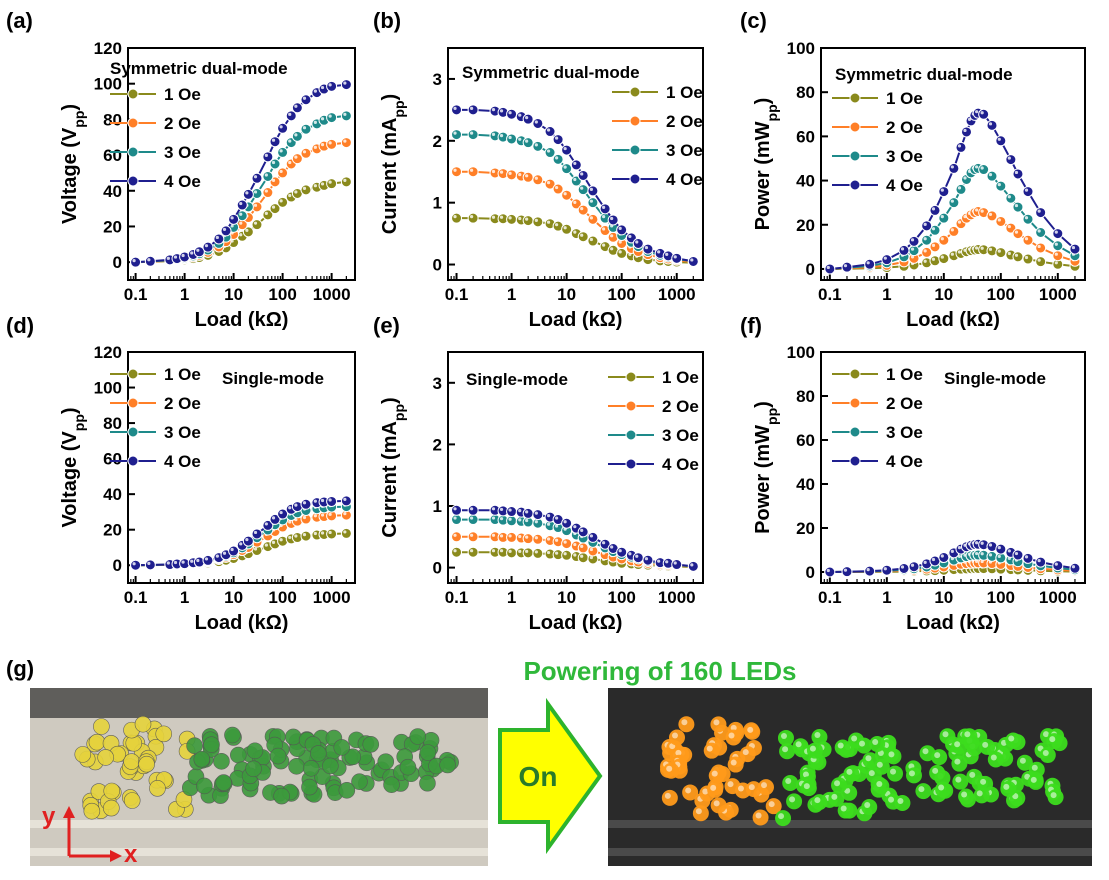 Image resolution: width=1109 pixels, height=880 pixels. What do you see at coordinates (282, 597) in the screenshot?
I see `x-tick-label: 100` at bounding box center [282, 597].